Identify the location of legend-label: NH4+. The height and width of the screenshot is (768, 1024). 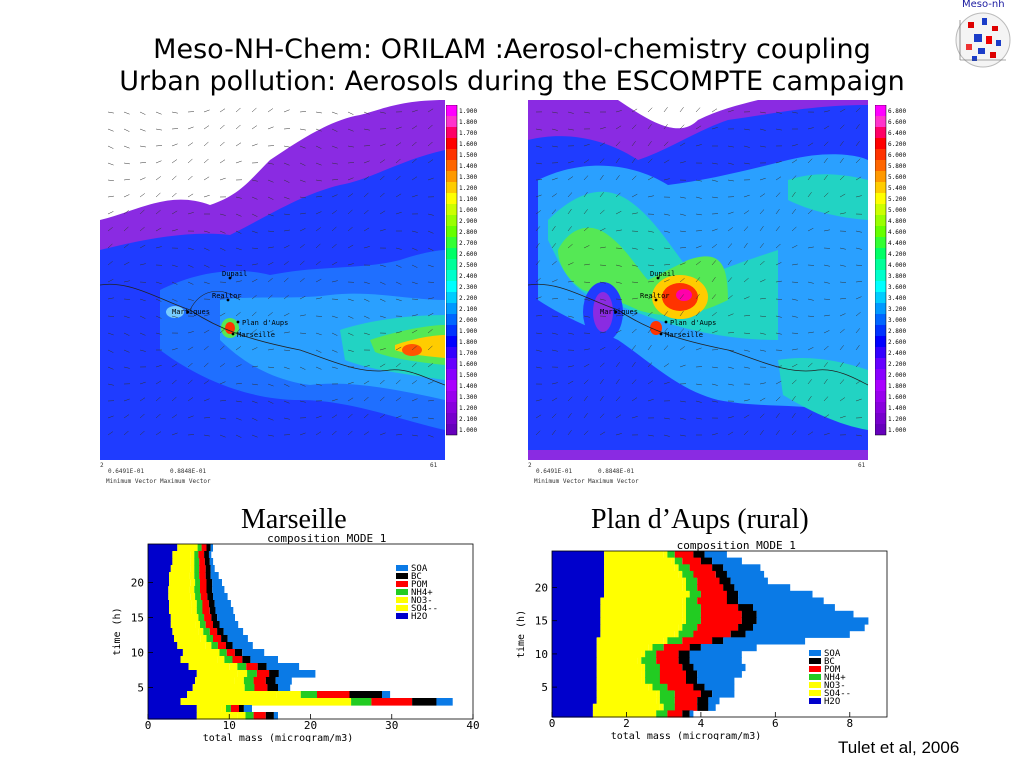
(835, 678).